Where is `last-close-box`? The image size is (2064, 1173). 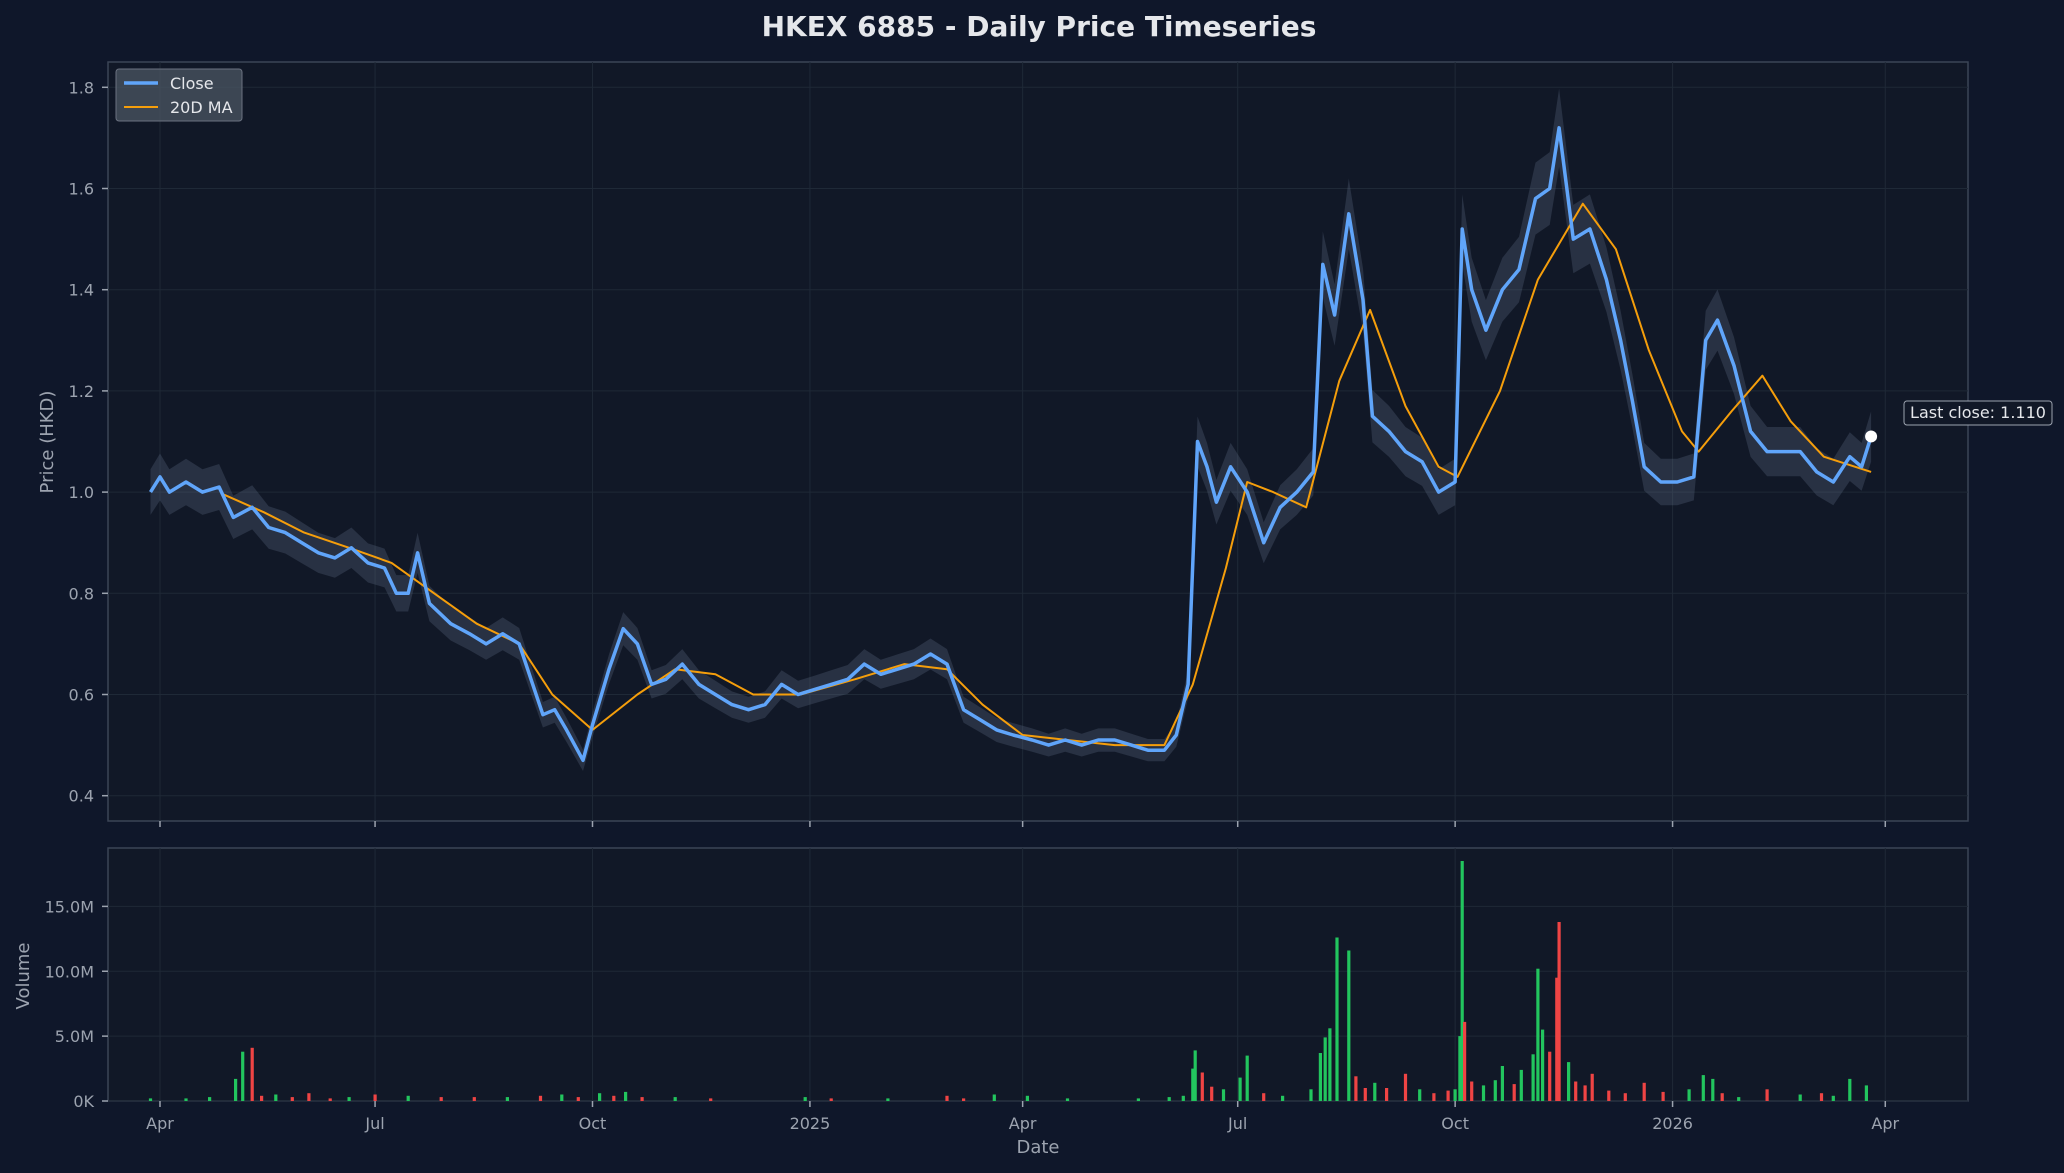 last-close-box is located at coordinates (1978, 413).